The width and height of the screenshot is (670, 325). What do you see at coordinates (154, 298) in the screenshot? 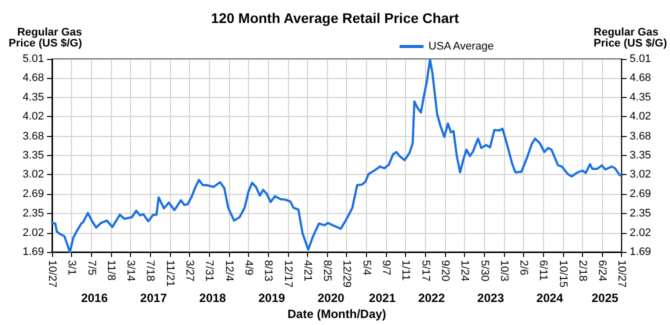
I see `x2-tick-label: 2017` at bounding box center [154, 298].